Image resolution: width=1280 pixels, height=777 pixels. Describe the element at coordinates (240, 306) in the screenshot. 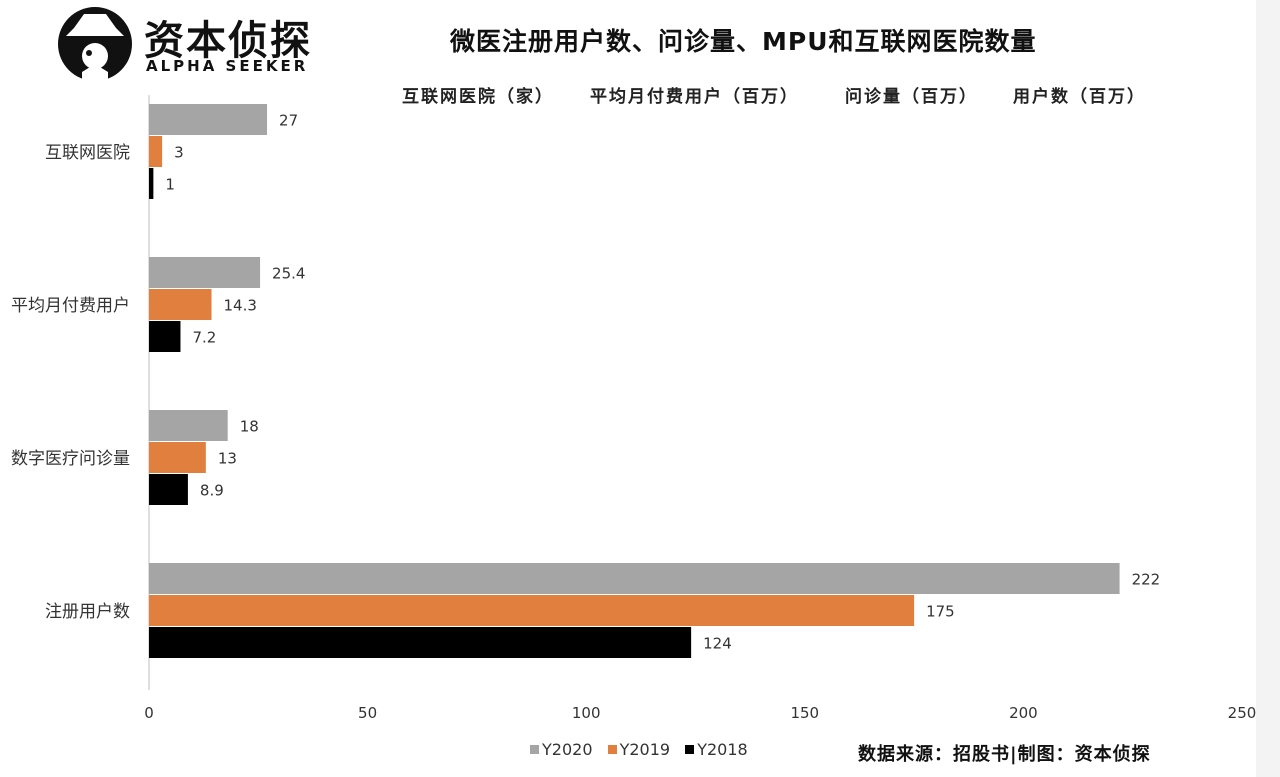

I see `data-label: 14.3` at that location.